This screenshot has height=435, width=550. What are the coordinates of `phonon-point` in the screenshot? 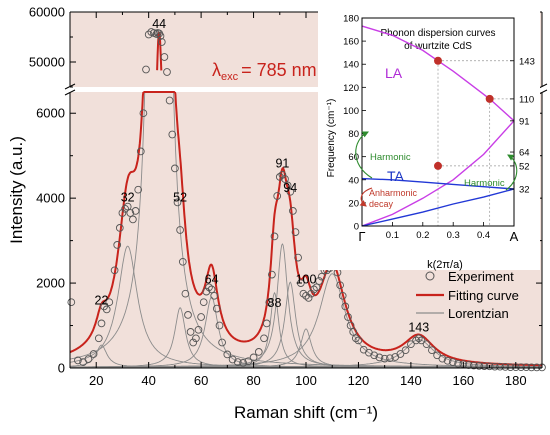 It's located at (489, 98).